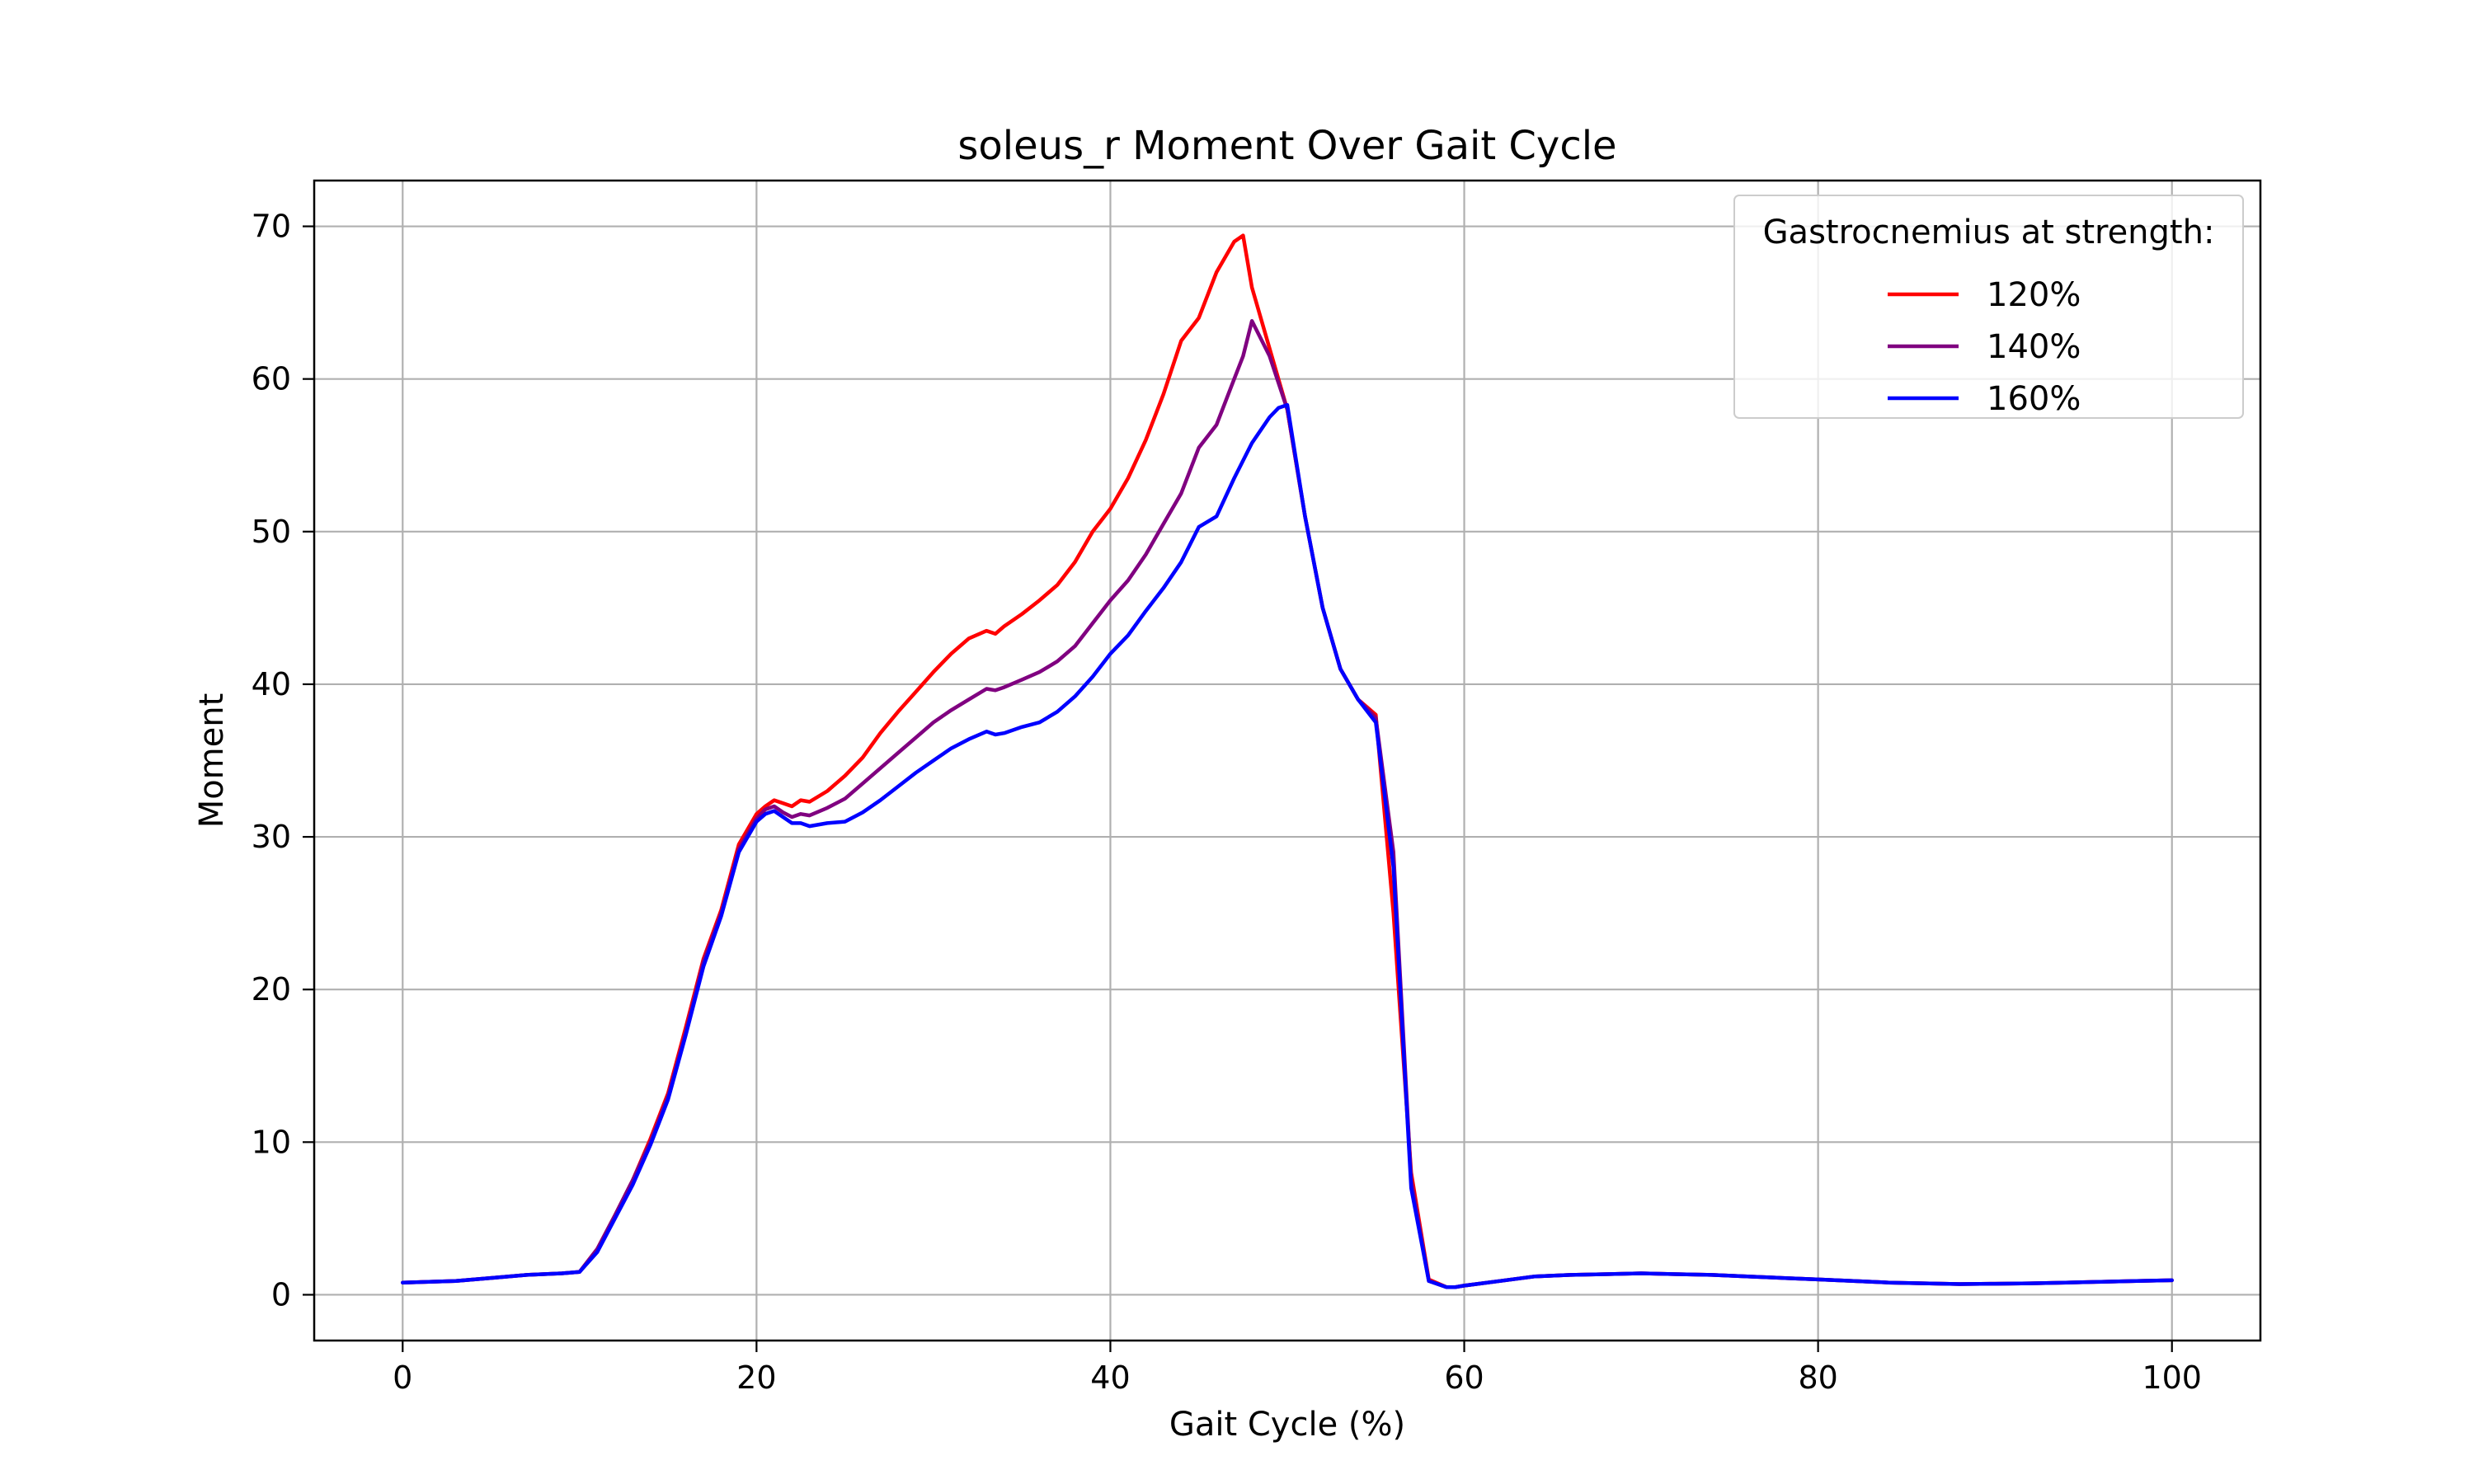 The image size is (2474, 1484). What do you see at coordinates (1110, 1378) in the screenshot?
I see `x-tick-label: 40` at bounding box center [1110, 1378].